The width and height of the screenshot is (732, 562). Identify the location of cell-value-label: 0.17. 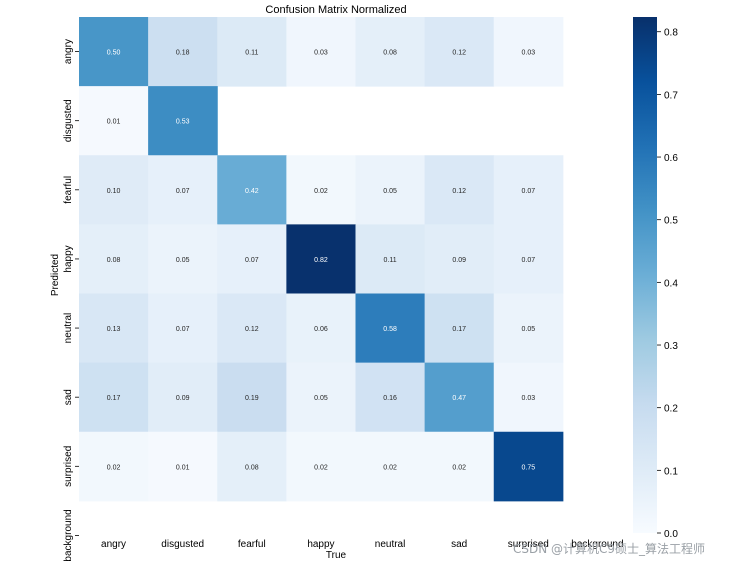
(114, 398).